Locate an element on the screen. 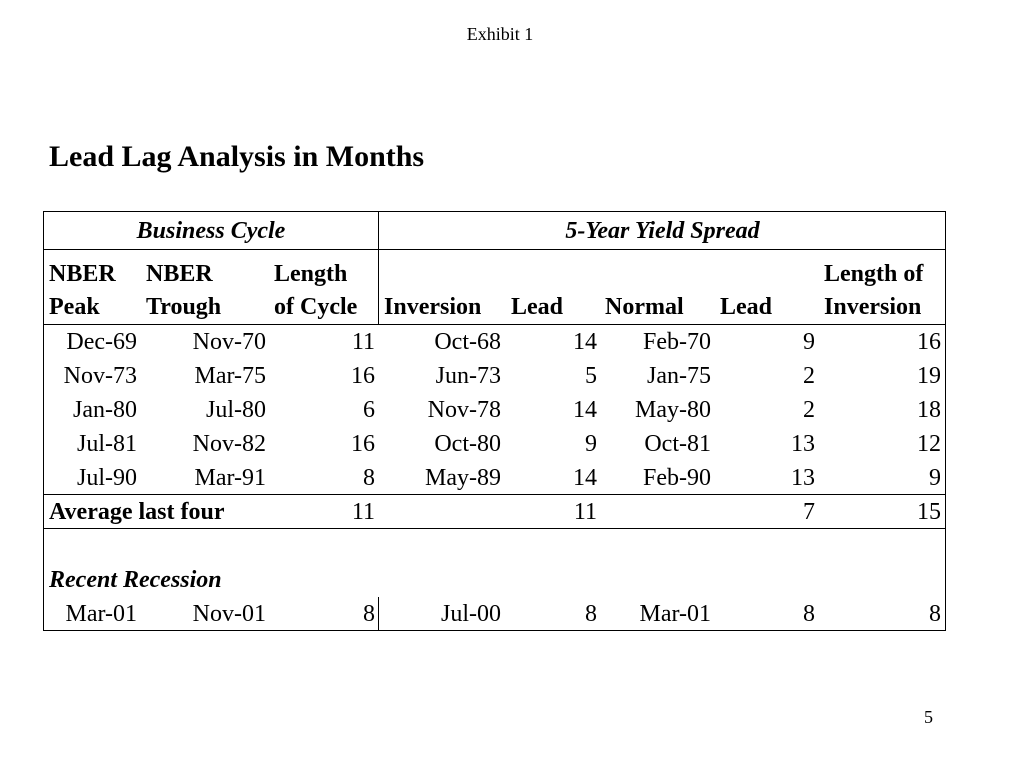  col-header-normal-lead: Lead is located at coordinates (746, 307).